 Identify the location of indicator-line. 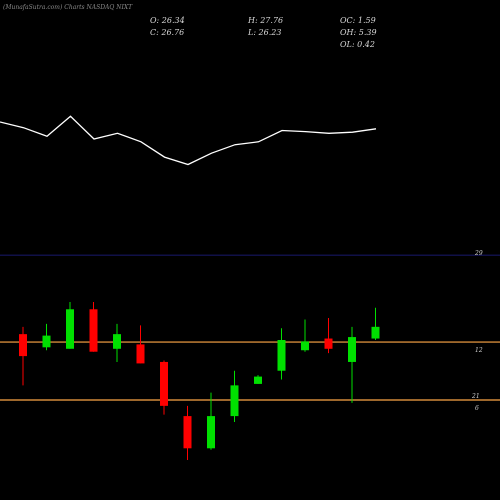
(188, 140).